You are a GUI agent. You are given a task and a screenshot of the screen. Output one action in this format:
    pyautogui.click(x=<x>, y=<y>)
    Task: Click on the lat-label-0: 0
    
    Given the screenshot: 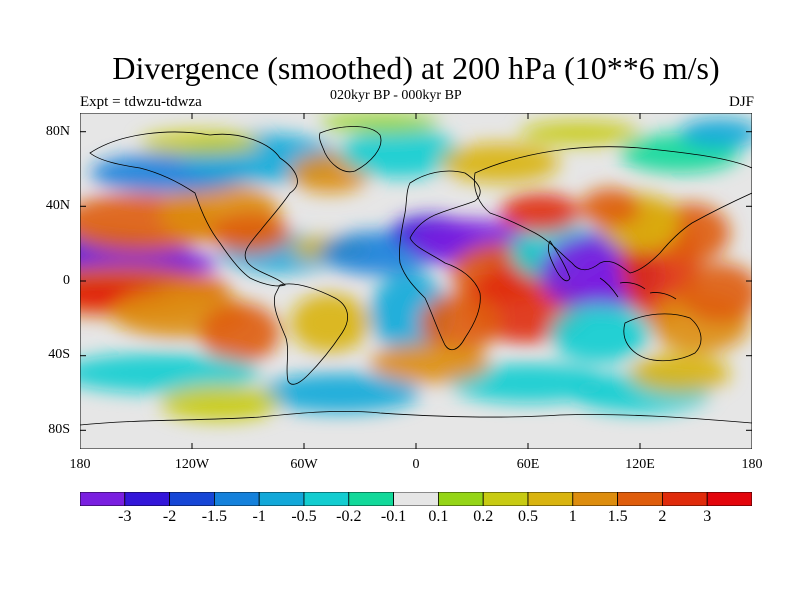 What is the action you would take?
    pyautogui.click(x=66, y=280)
    